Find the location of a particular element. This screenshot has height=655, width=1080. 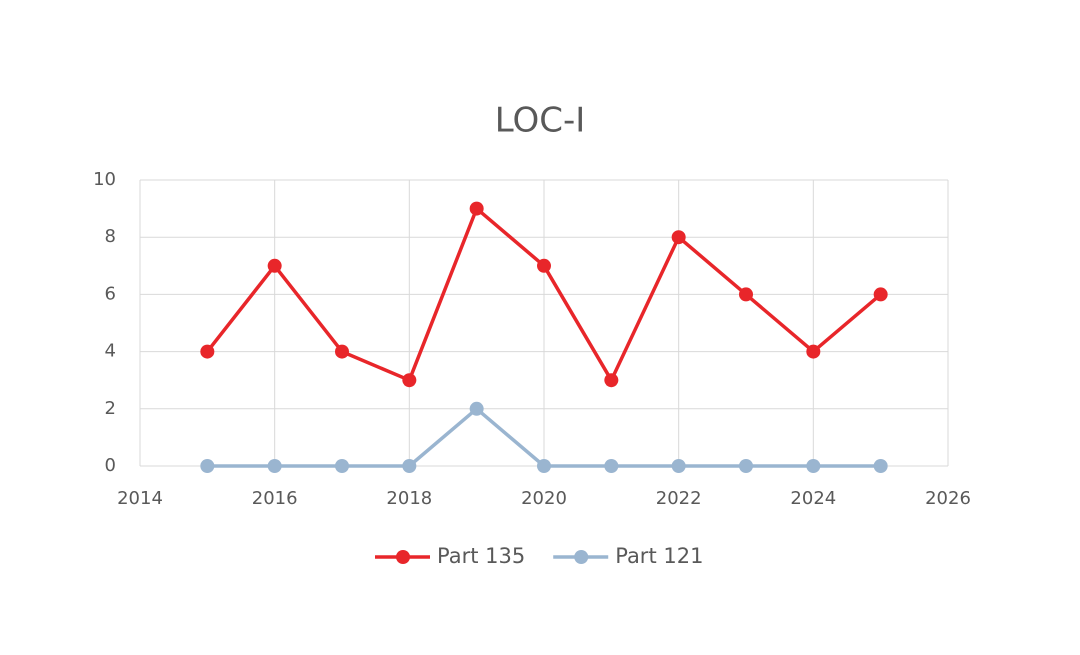

x-tick-label: 2016 is located at coordinates (275, 498).